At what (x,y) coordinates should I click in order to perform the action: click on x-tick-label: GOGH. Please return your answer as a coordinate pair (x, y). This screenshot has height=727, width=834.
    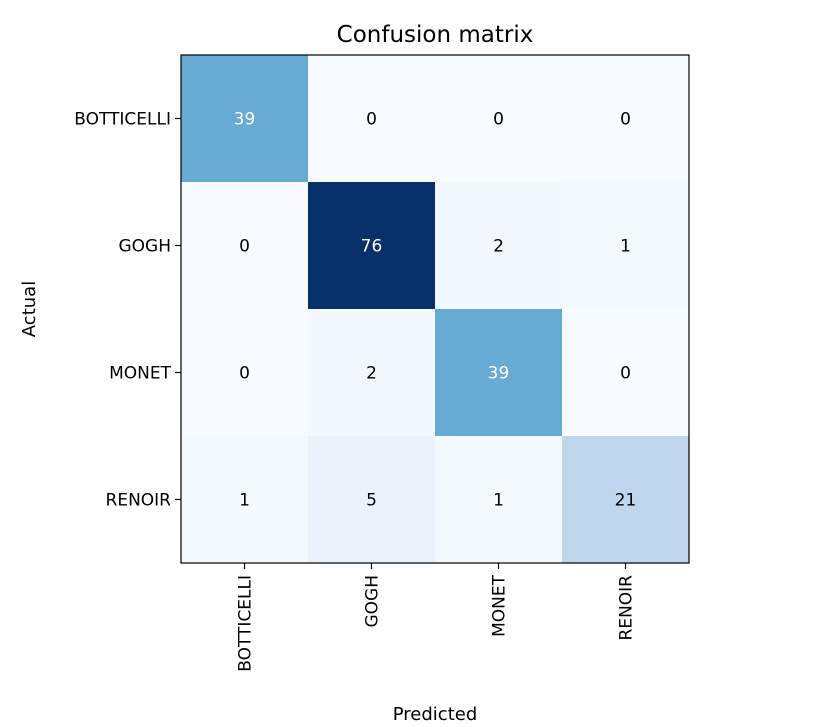
    Looking at the image, I should click on (373, 601).